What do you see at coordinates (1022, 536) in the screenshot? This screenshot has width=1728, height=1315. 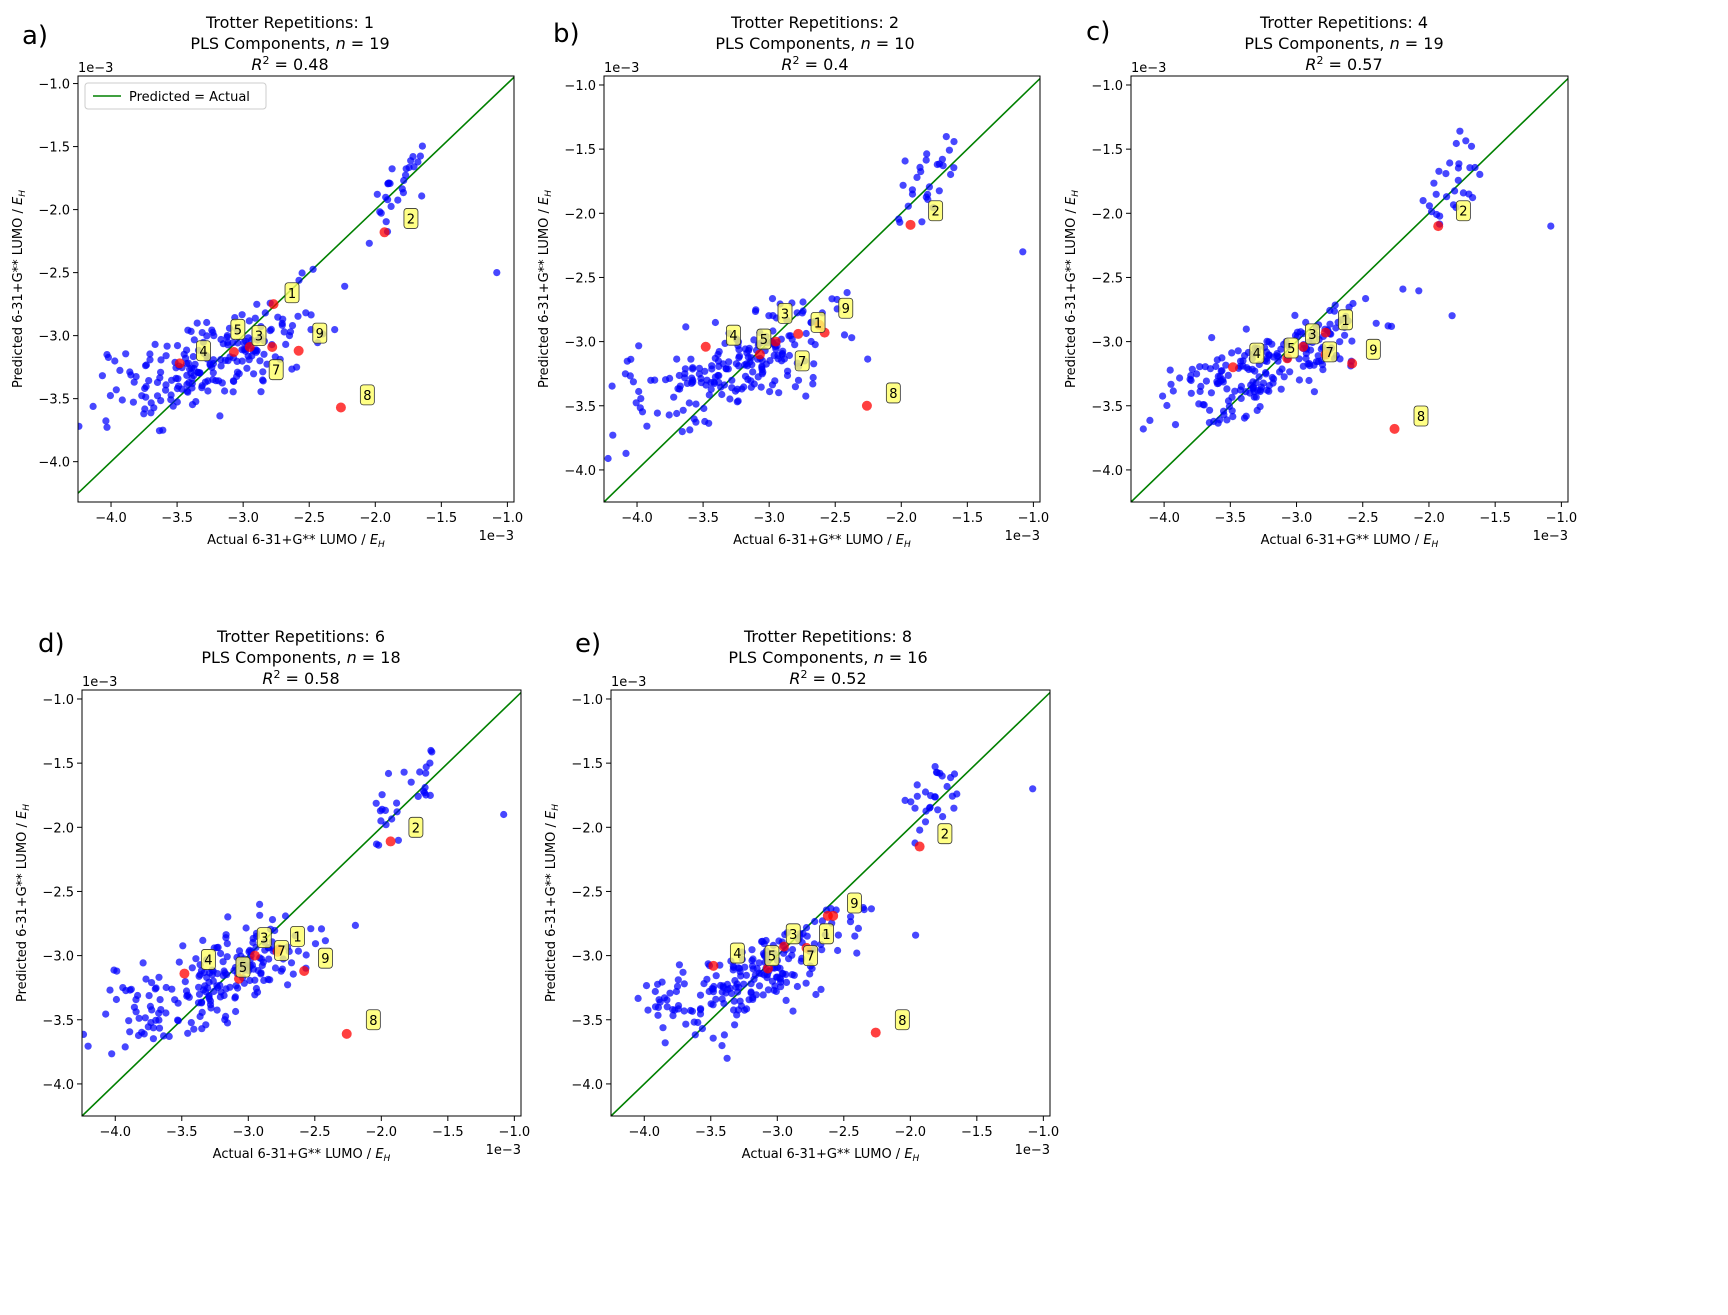 I see `x-scale-label: 1e−3` at bounding box center [1022, 536].